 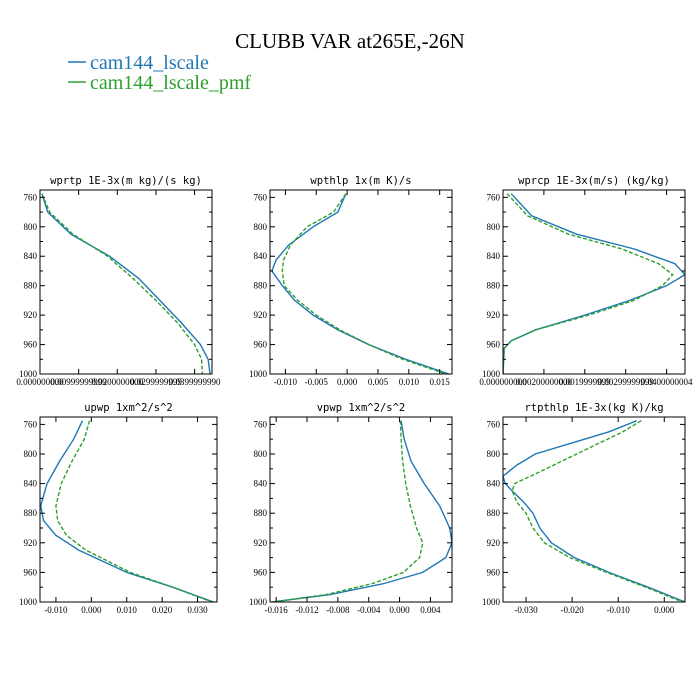 I want to click on panel-title: wpthlp 1x(m K)/s, so click(x=360, y=181).